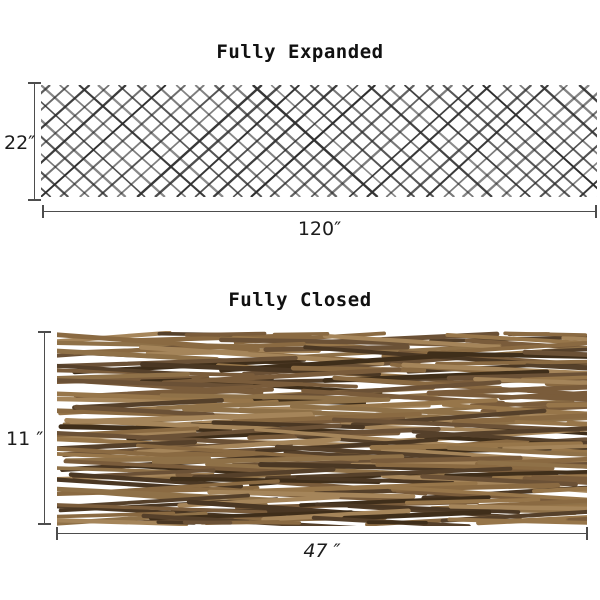 This screenshot has height=600, width=600. Describe the element at coordinates (20, 143) in the screenshot. I see `expanded-height-label: 22″` at that location.